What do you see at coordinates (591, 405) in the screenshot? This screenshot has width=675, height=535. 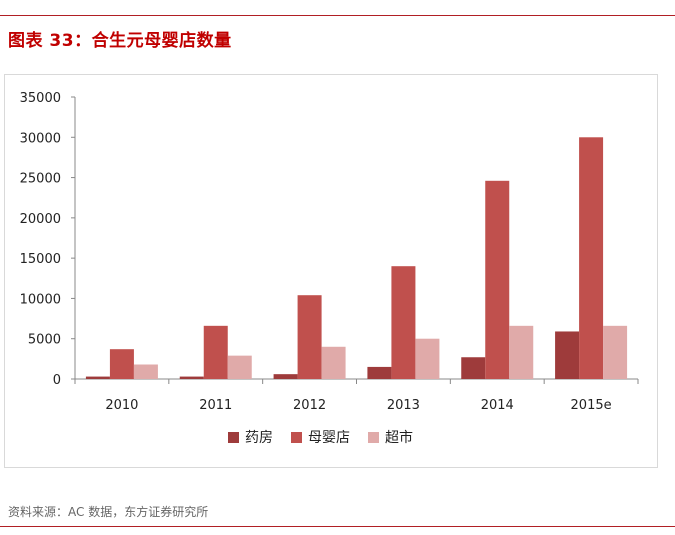 I see `x-tick-label: 2015e` at bounding box center [591, 405].